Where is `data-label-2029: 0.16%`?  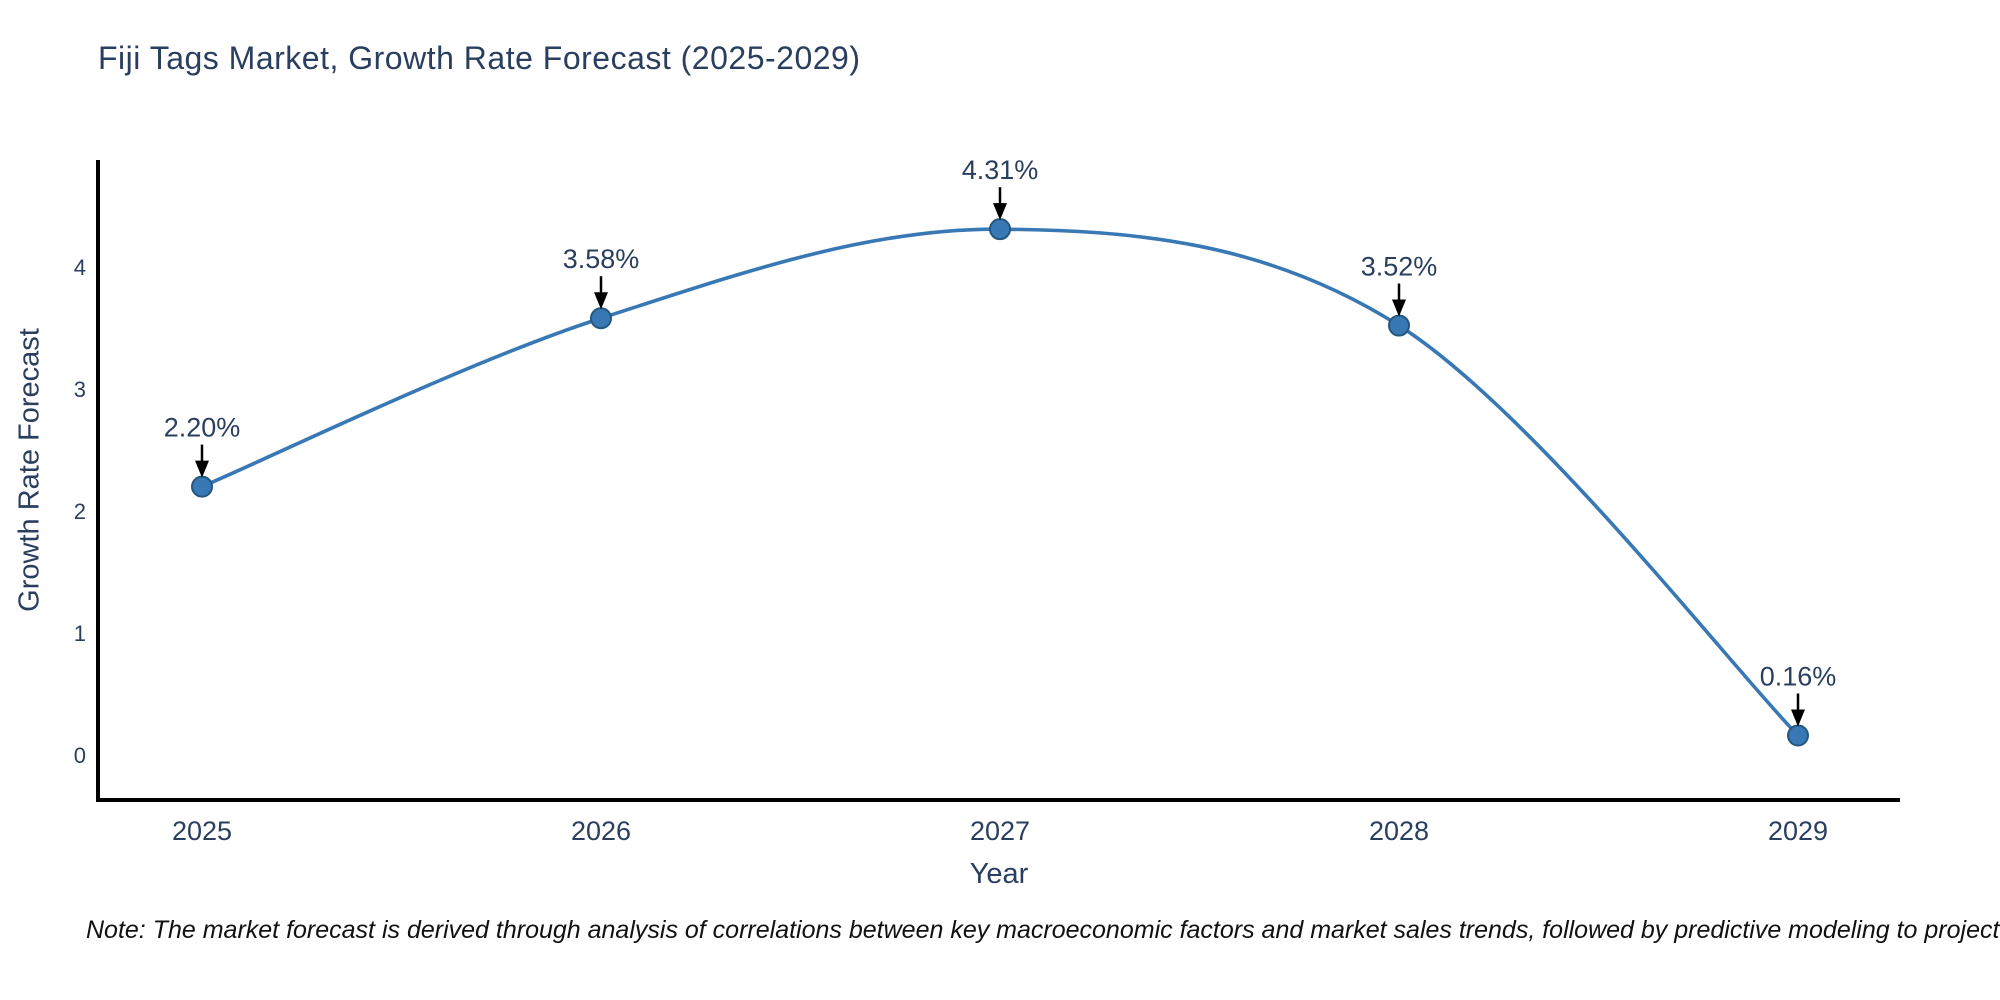 data-label-2029: 0.16% is located at coordinates (1798, 676).